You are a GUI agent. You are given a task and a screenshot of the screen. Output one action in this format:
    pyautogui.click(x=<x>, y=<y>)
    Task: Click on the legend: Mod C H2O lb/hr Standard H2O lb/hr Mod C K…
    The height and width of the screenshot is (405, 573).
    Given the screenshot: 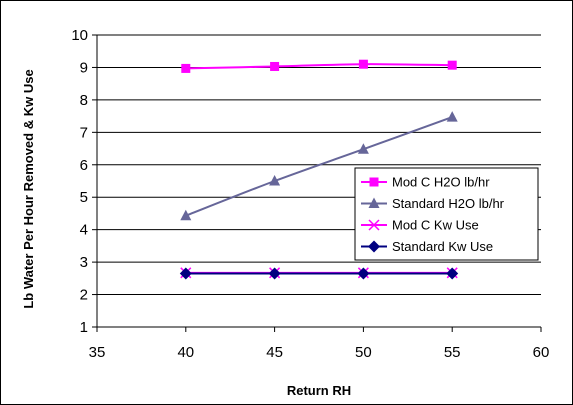 What is the action you would take?
    pyautogui.click(x=446, y=214)
    